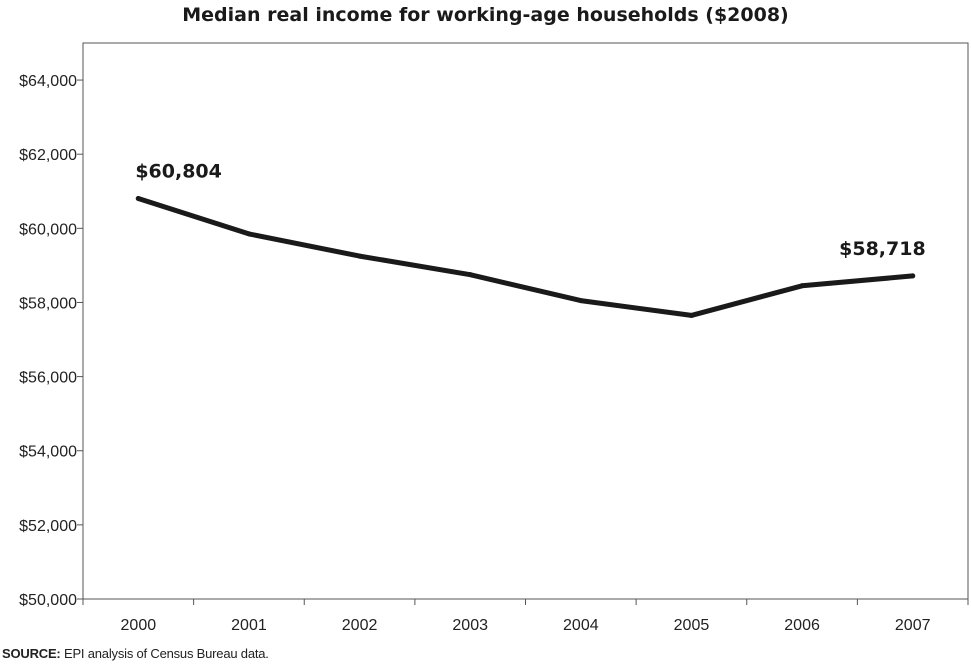  What do you see at coordinates (31, 653) in the screenshot?
I see `source-label: SOURCE:` at bounding box center [31, 653].